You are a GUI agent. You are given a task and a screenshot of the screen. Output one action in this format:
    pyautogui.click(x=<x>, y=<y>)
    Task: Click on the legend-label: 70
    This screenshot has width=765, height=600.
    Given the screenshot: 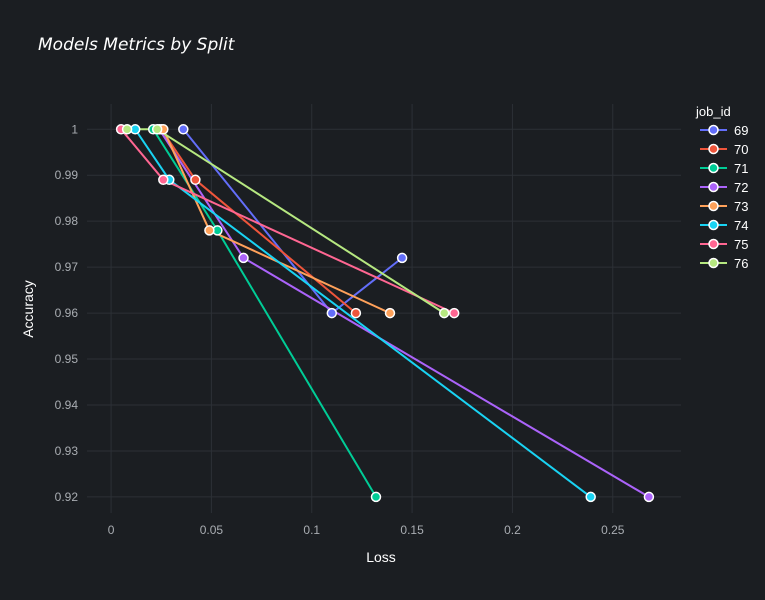 What is the action you would take?
    pyautogui.click(x=741, y=149)
    